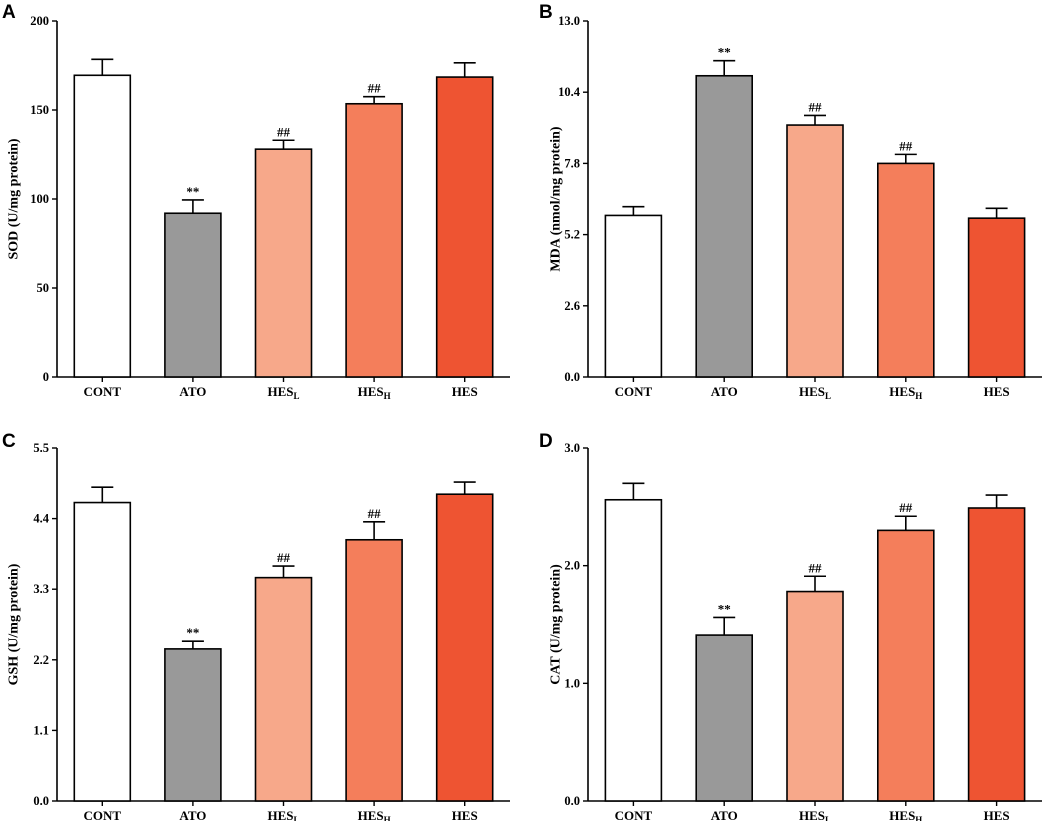  I want to click on y-tick-label: 13.0, so click(569, 21).